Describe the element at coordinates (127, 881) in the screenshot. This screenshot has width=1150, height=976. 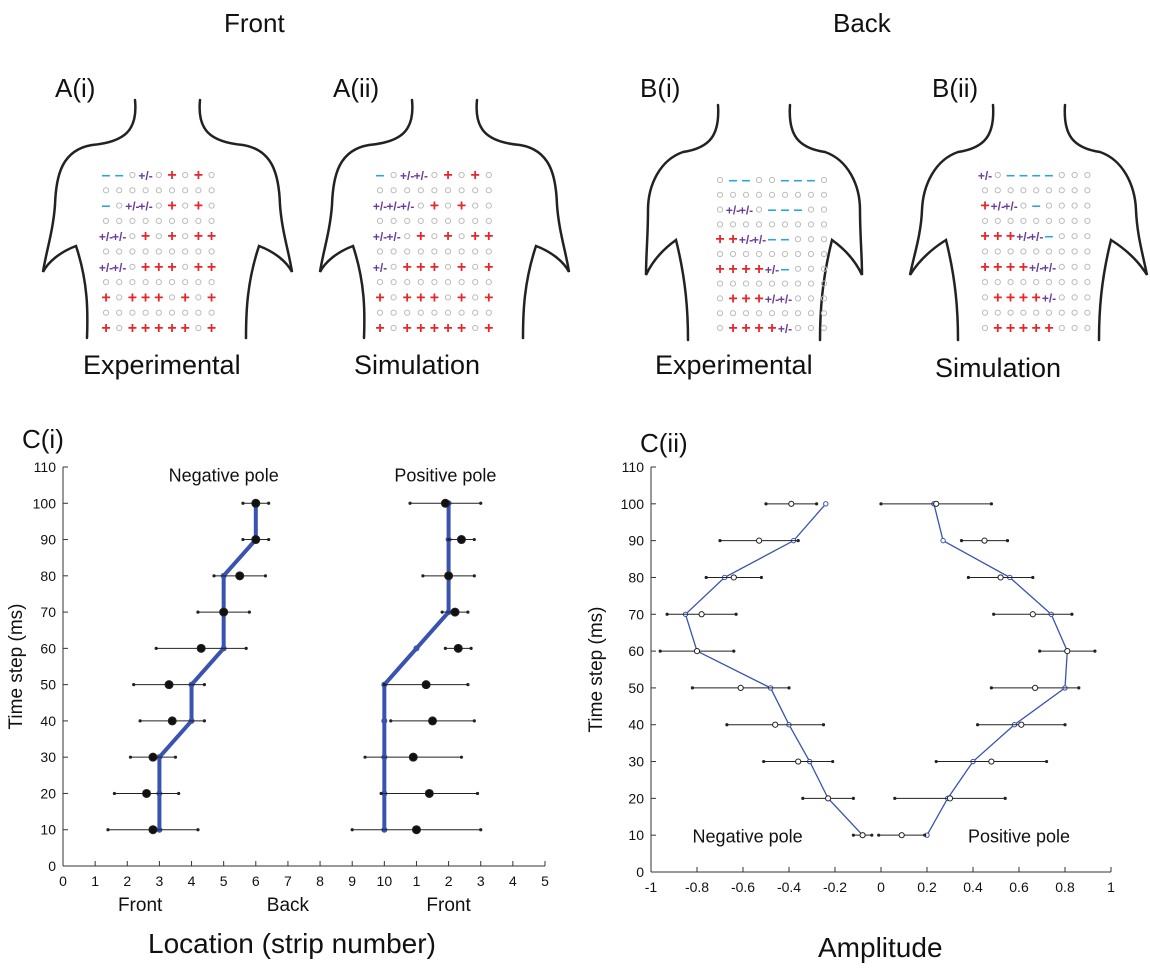
I see `x-tick-label: 2` at that location.